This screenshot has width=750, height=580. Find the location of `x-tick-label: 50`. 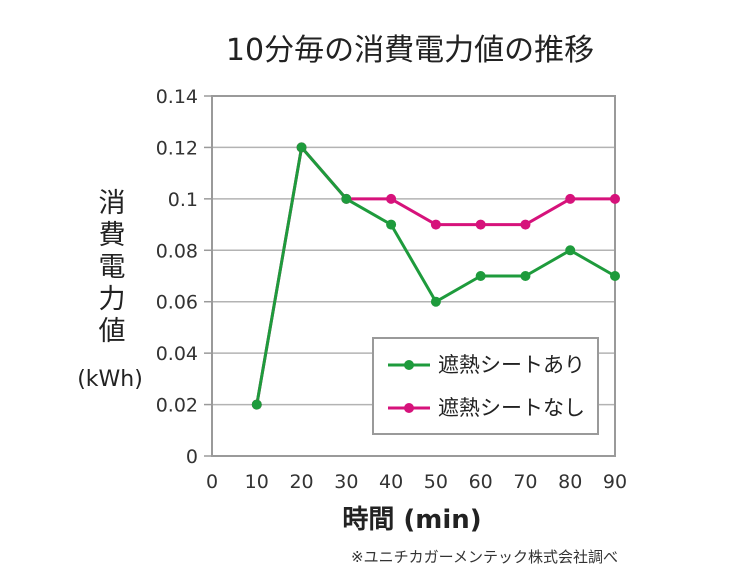

x-tick-label: 50 is located at coordinates (436, 482).